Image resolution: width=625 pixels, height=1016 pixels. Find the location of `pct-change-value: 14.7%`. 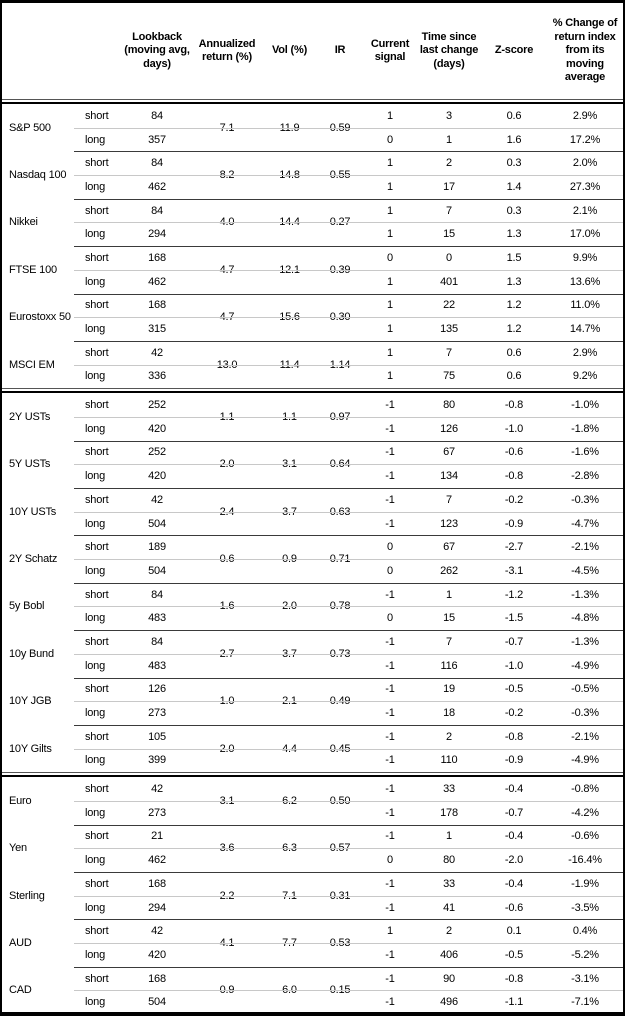

pct-change-value: 14.7% is located at coordinates (585, 329).